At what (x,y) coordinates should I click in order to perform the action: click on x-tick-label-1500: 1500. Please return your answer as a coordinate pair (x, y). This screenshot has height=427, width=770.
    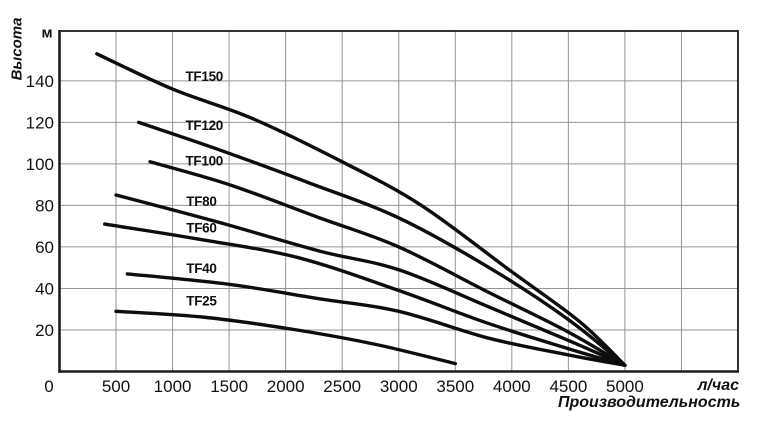
    Looking at the image, I should click on (229, 386).